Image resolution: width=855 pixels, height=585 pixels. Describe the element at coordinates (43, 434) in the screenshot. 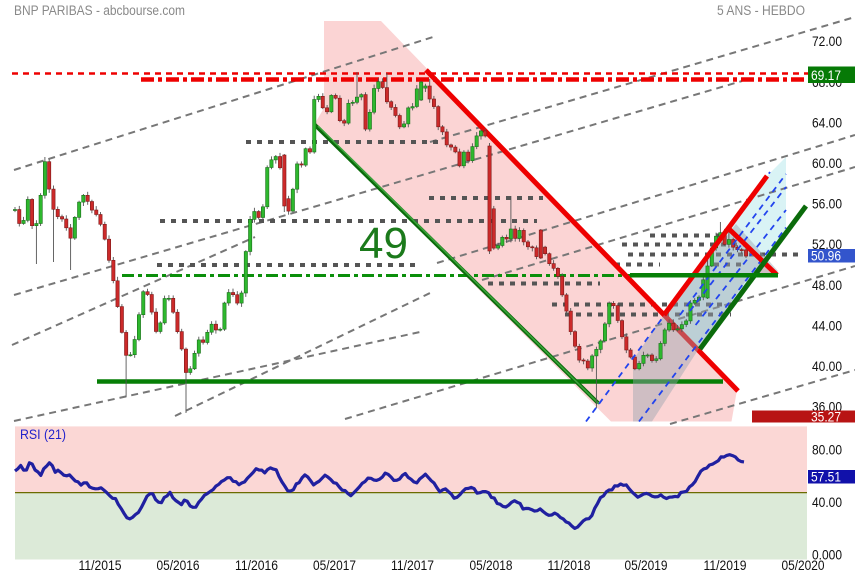

I see `svg-text: RSI (21)` at that location.